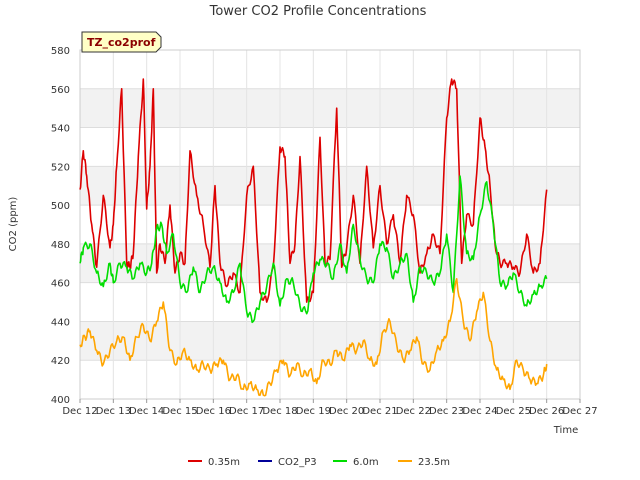  I want to click on dataset-badge: TZ_co2prof, so click(121, 42).